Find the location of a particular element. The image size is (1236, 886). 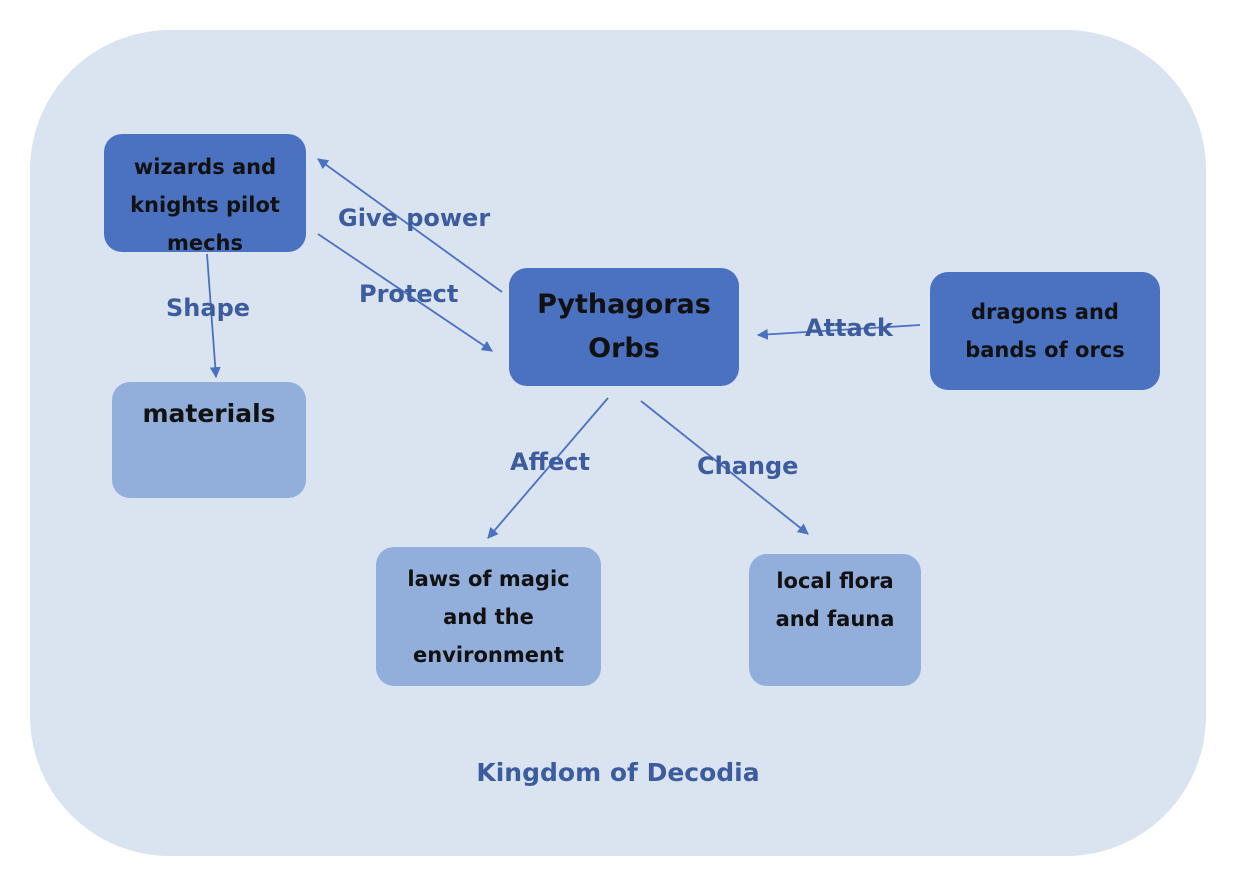

node-laws-of-magic: laws of magic and the environment is located at coordinates (488, 616).